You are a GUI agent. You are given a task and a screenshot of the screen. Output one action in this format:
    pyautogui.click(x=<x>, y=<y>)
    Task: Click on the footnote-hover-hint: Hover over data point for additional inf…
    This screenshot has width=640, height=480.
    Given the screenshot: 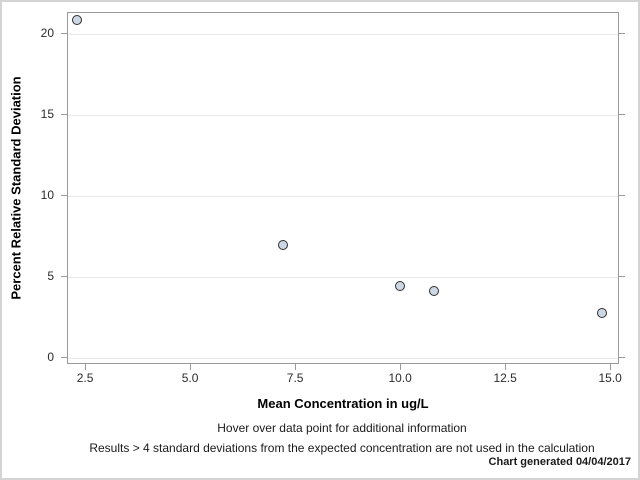 What is the action you would take?
    pyautogui.click(x=342, y=428)
    